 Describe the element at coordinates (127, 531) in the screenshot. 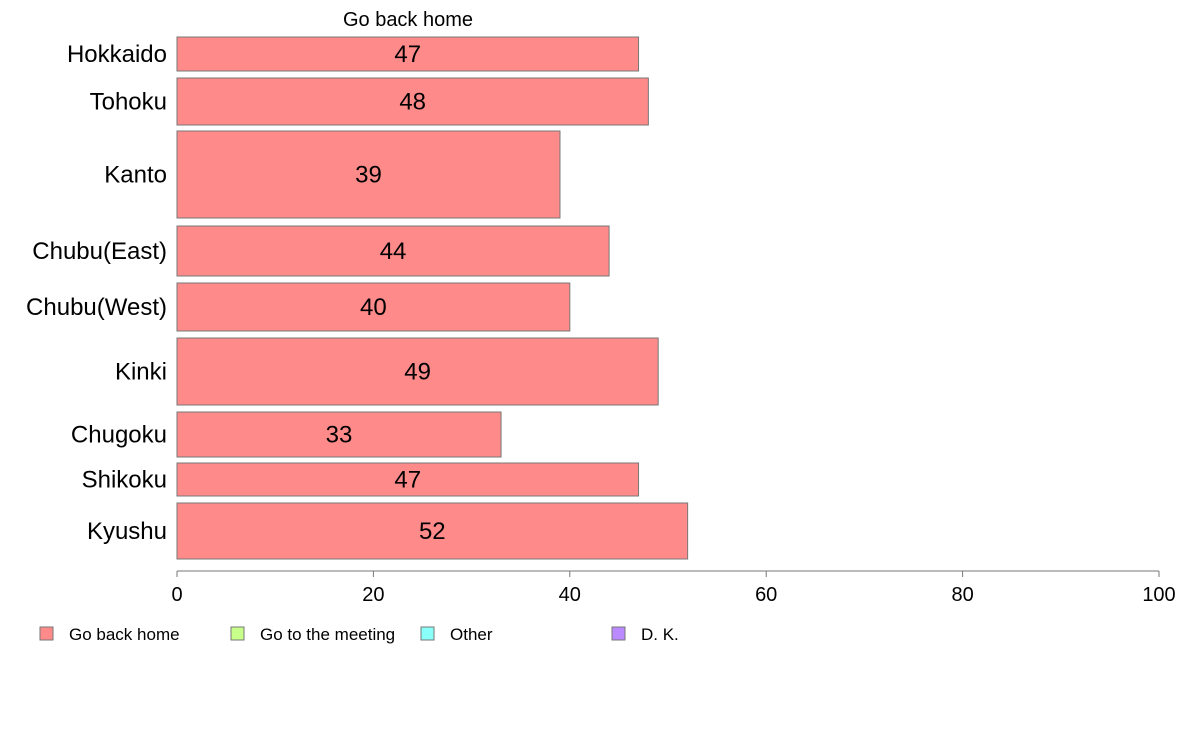

I see `category-label: Kyushu` at that location.